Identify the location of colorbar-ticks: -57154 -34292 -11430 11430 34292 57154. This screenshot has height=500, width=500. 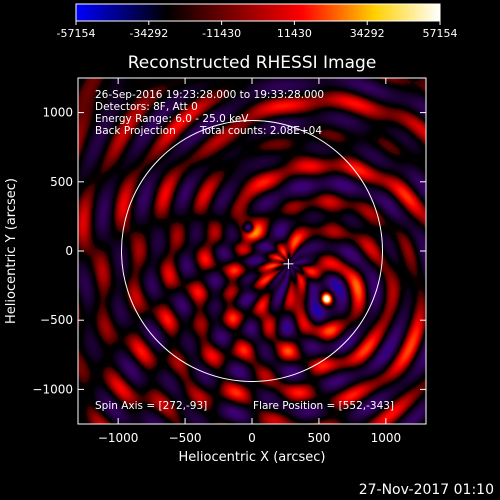
(257, 30).